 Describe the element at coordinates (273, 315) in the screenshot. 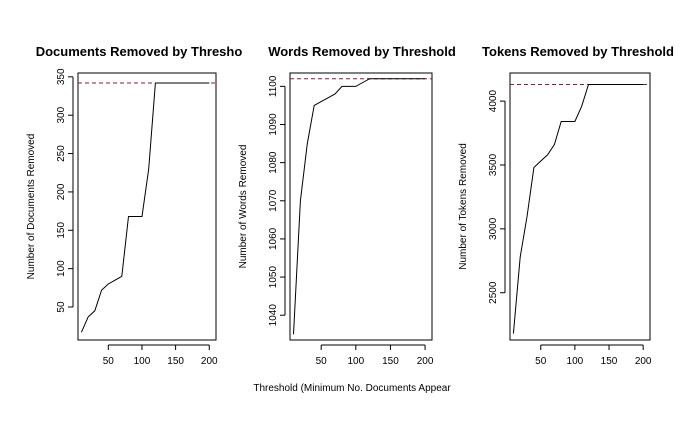

I see `y-tick-label: 1040` at that location.